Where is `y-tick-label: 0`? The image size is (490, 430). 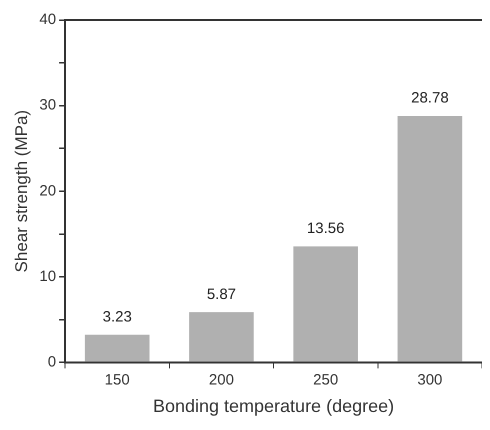
y-tick-label: 0 is located at coordinates (52, 362).